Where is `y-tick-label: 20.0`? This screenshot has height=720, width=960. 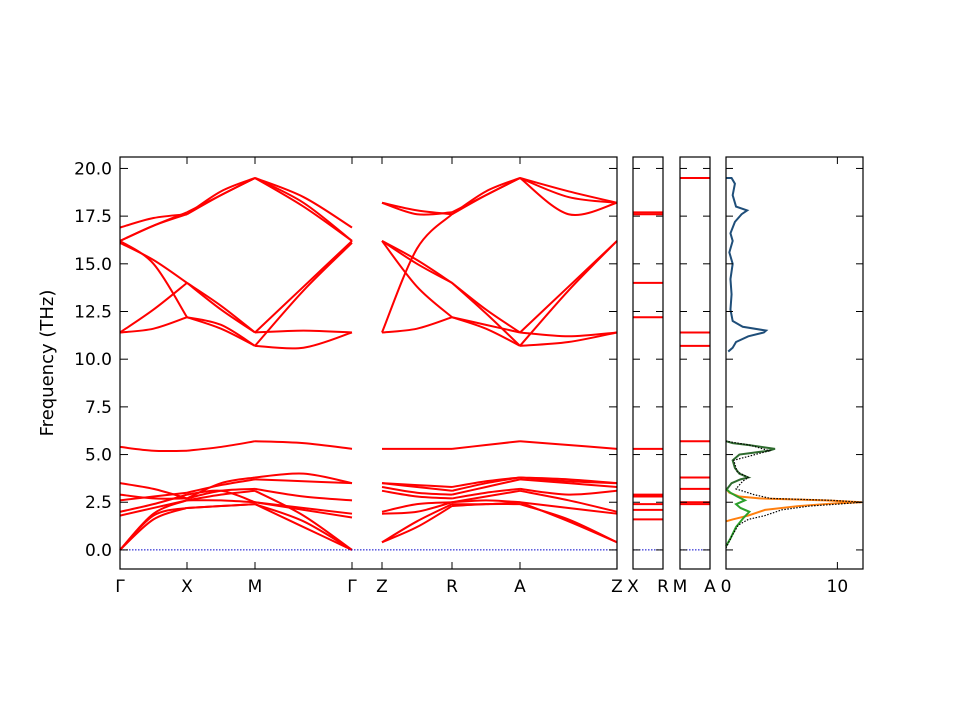
y-tick-label: 20.0 is located at coordinates (93, 169).